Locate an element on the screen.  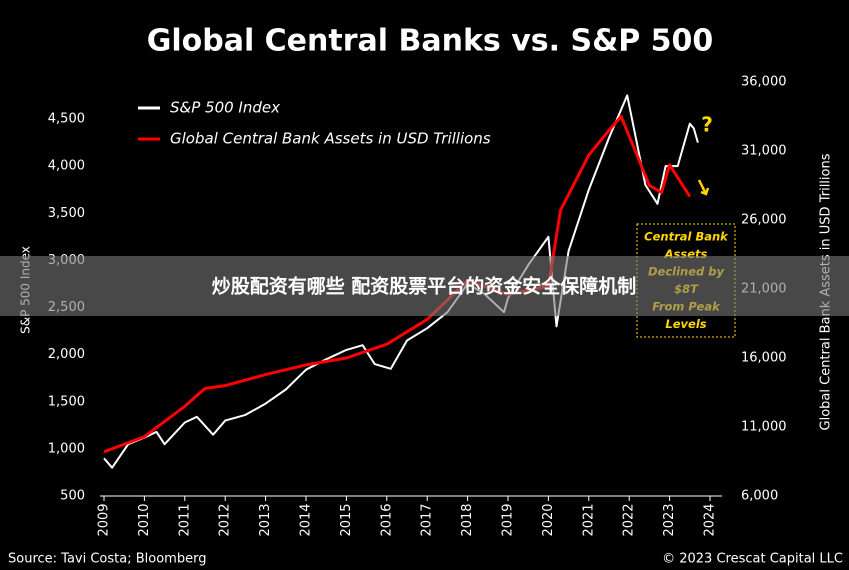
y2-tick-label: 26,000 is located at coordinates (764, 220).